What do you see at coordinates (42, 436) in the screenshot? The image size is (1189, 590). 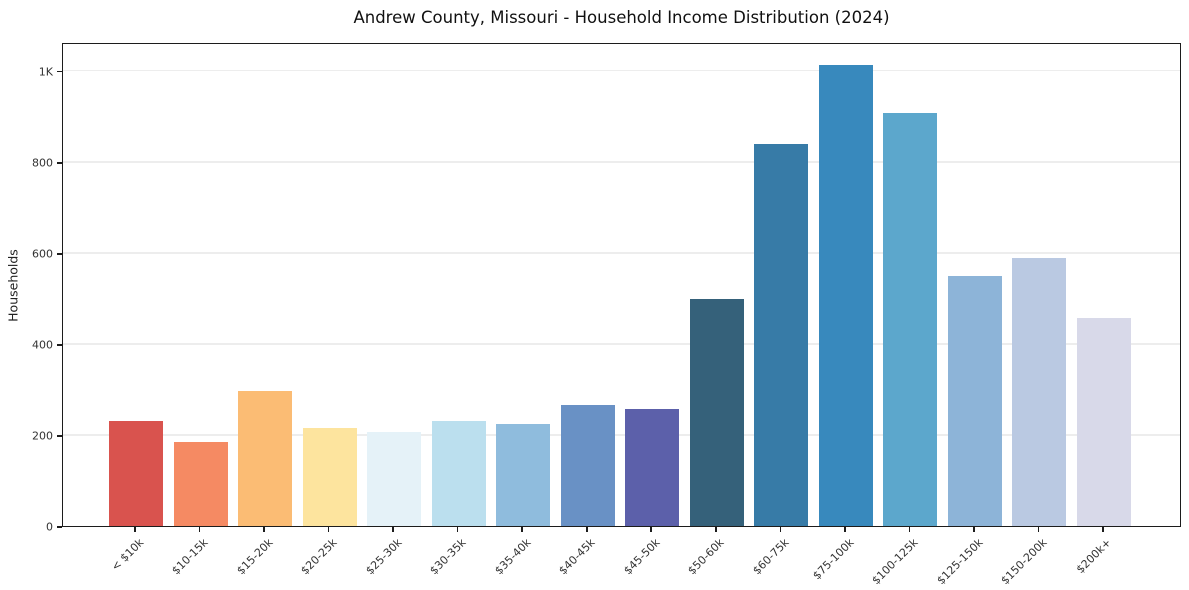 I see `y-tick-label: 200` at bounding box center [42, 436].